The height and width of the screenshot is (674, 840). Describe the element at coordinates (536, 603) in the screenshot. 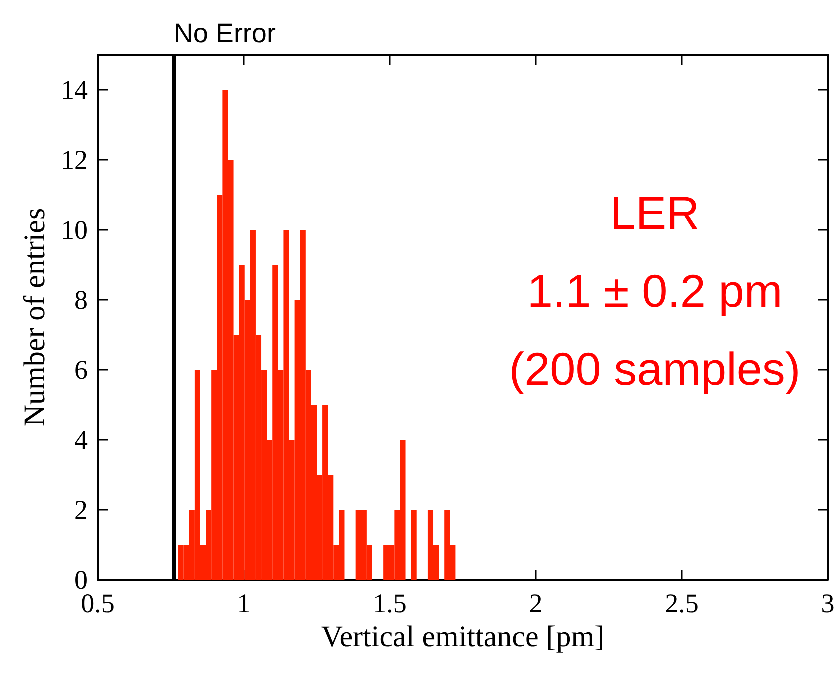

I see `x-tick-label: 2` at that location.